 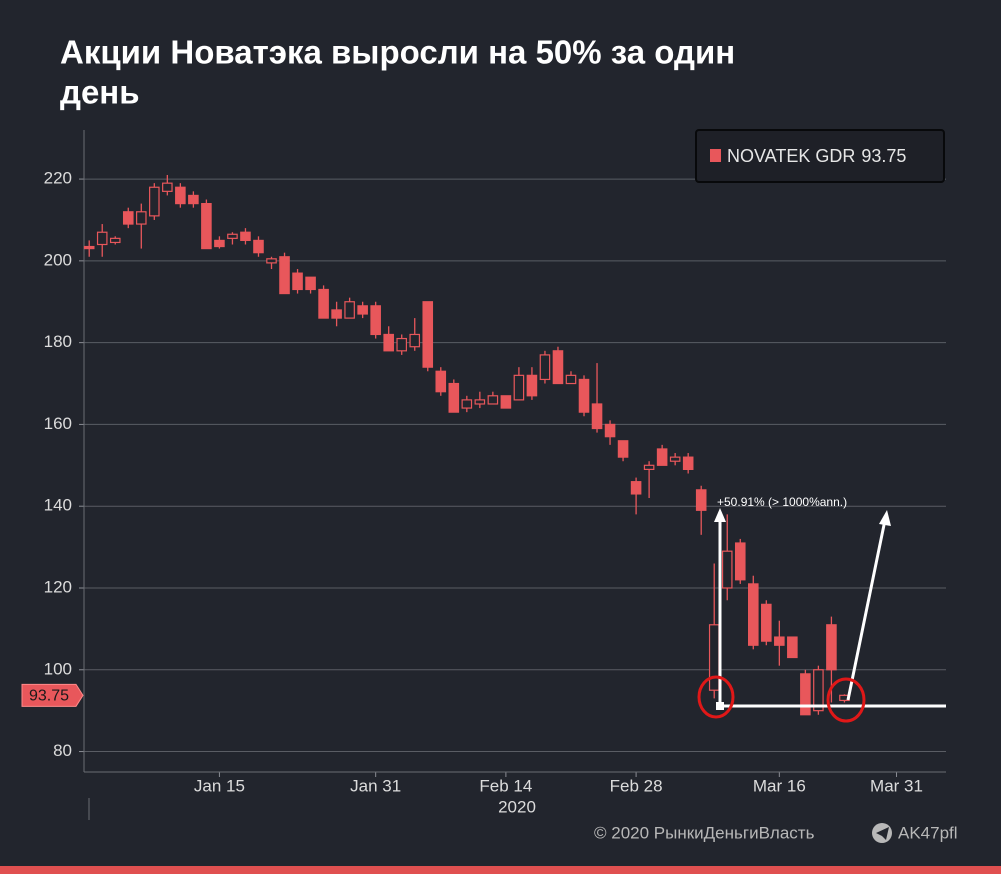 What do you see at coordinates (704, 832) in the screenshot?
I see `source: © 2020 РынкиДеньгиВласть` at bounding box center [704, 832].